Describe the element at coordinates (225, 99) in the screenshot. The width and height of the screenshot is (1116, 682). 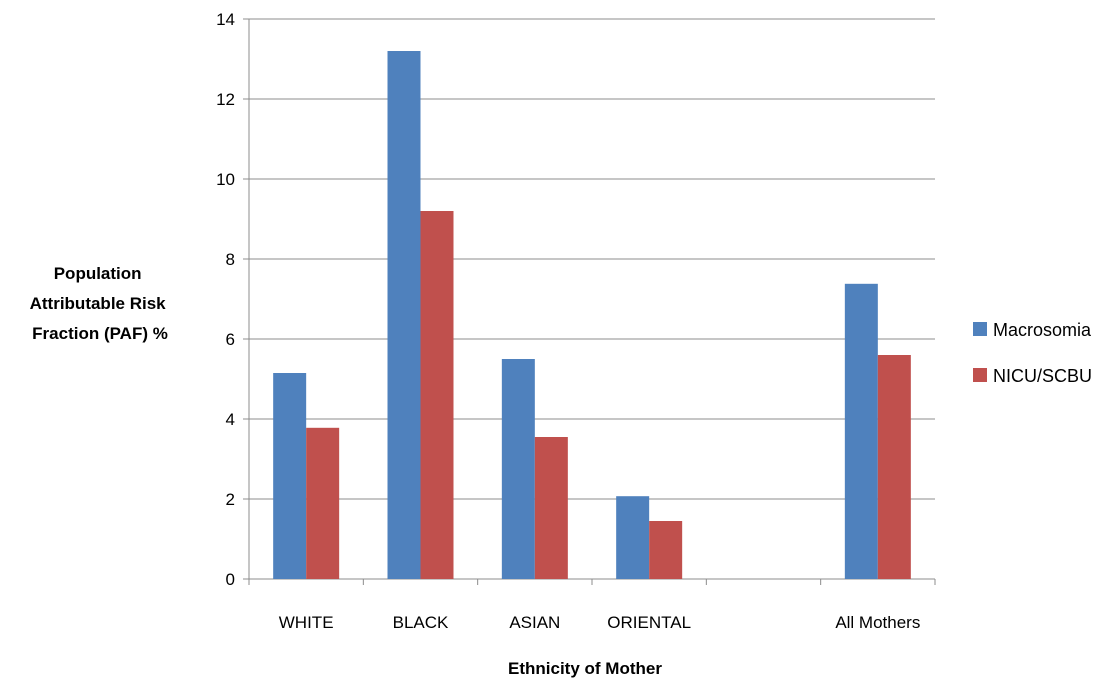
I see `y-tick-label: 12` at that location.